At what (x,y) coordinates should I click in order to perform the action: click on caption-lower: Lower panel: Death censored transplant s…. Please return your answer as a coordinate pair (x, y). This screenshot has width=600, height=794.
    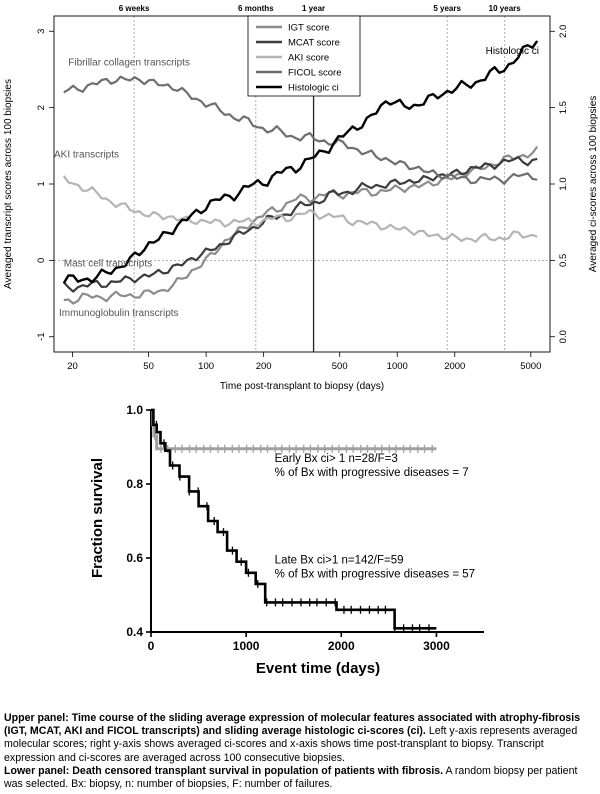
    Looking at the image, I should click on (300, 778).